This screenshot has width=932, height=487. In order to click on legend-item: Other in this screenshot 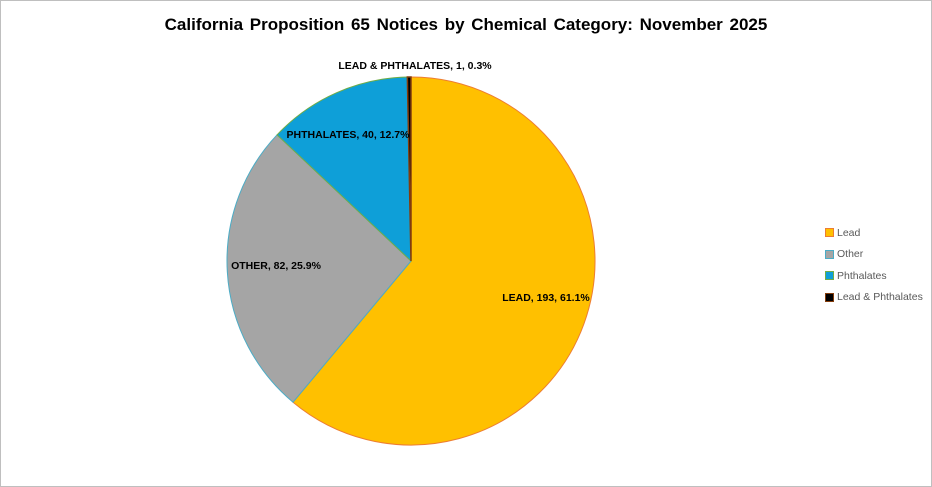, I will do `click(874, 255)`.